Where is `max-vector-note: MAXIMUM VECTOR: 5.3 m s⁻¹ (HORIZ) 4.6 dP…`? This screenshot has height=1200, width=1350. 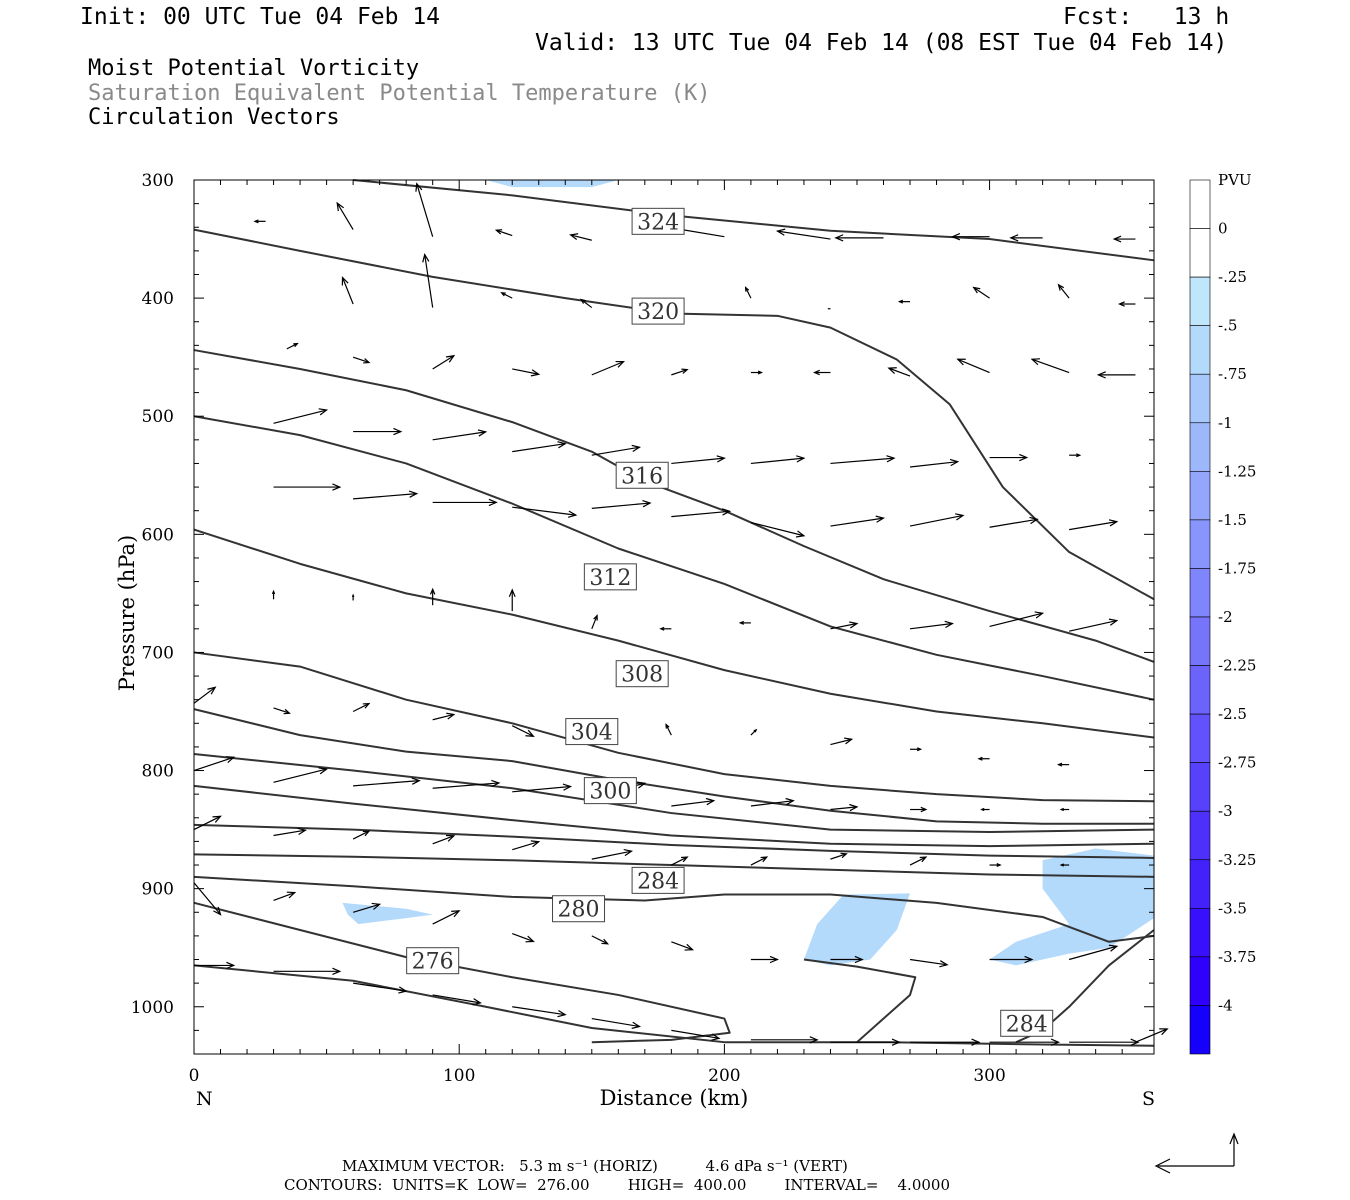
max-vector-note: MAXIMUM VECTOR: 5.3 m s⁻¹ (HORIZ) 4.6 dP… is located at coordinates (595, 1166).